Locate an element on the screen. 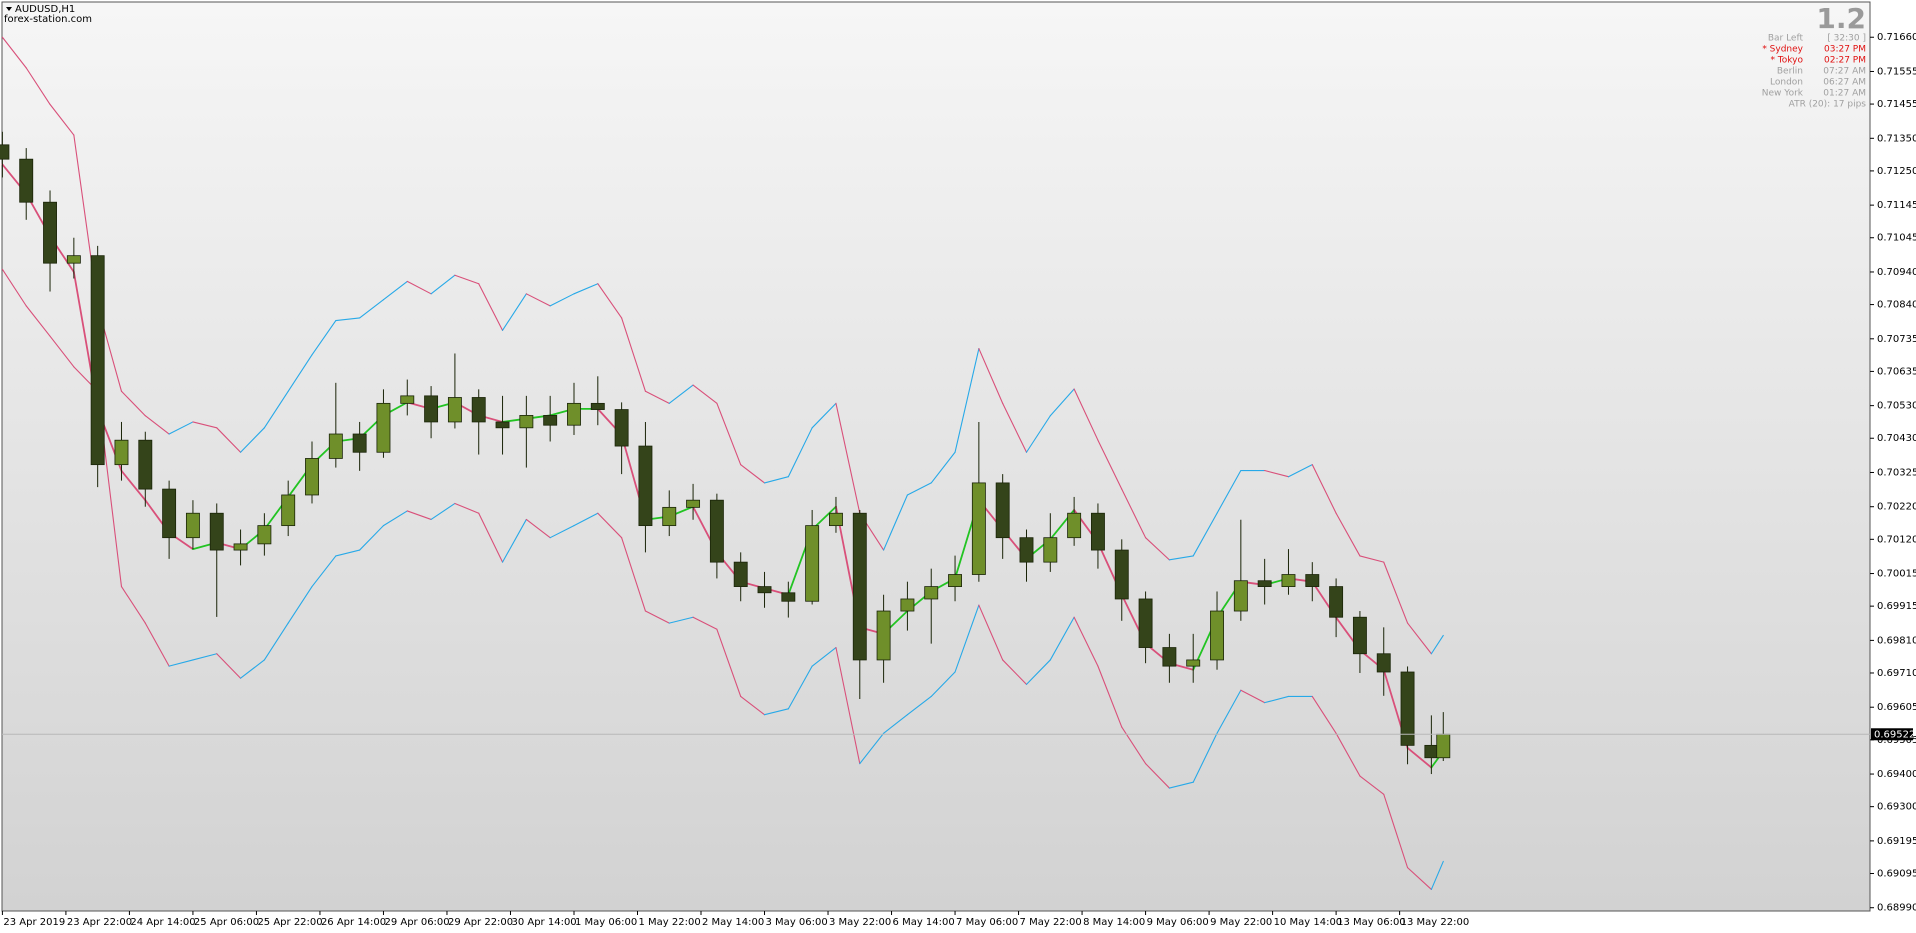 The height and width of the screenshot is (933, 1916). y-tick-label: 0.71660 is located at coordinates (1896, 37).